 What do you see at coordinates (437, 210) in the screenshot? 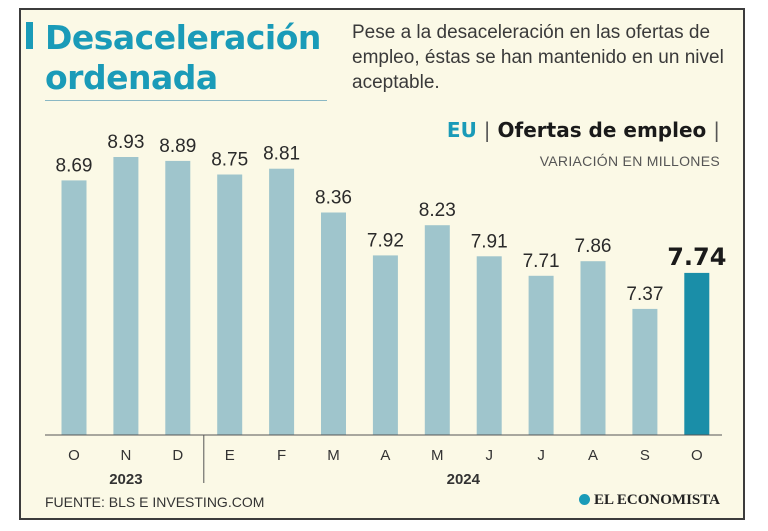
I see `bar-value-label-7: 8.23` at bounding box center [437, 210].